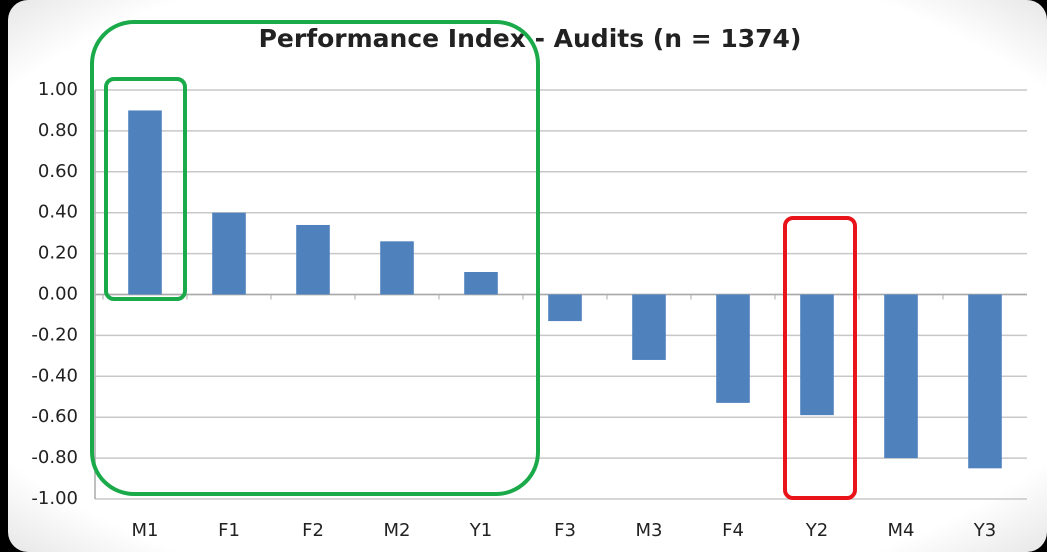 The width and height of the screenshot is (1047, 552). I want to click on highlight-bar-red, so click(820, 358).